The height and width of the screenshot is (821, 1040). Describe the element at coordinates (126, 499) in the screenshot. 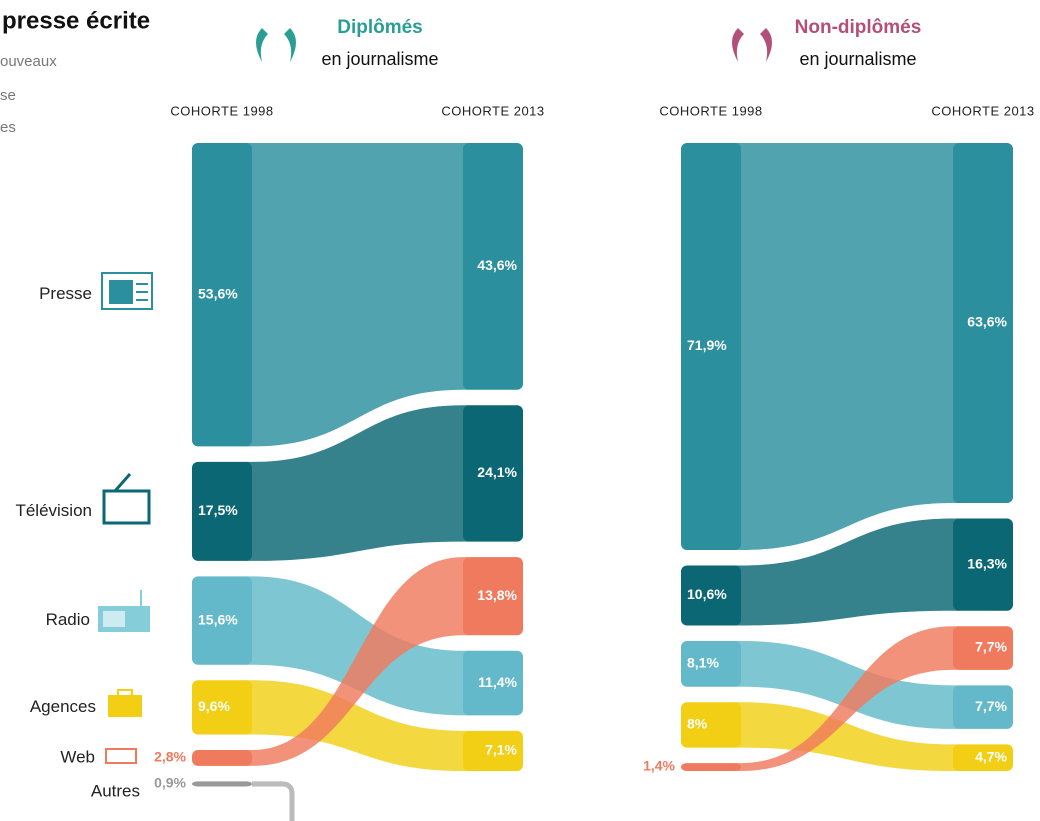

I see `icon-television` at that location.